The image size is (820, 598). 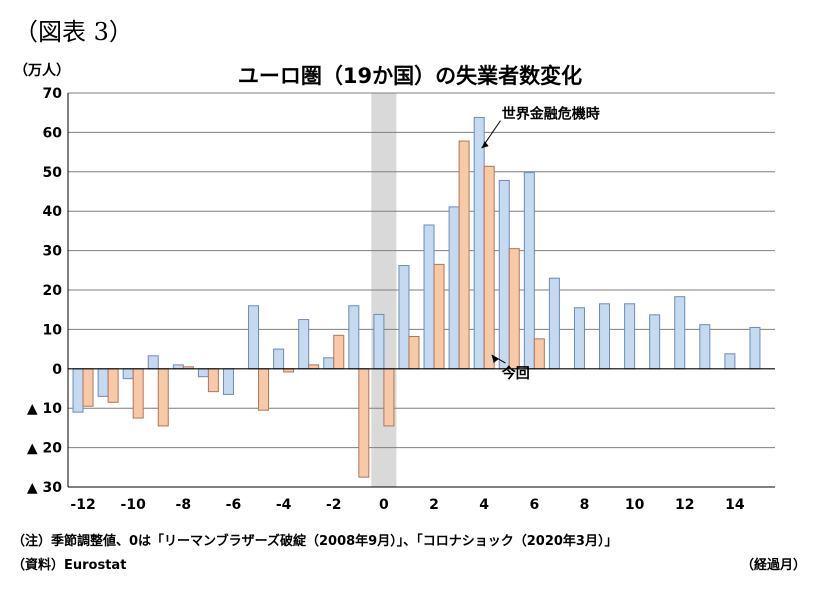 I want to click on x-tick-label: -10, so click(x=134, y=505).